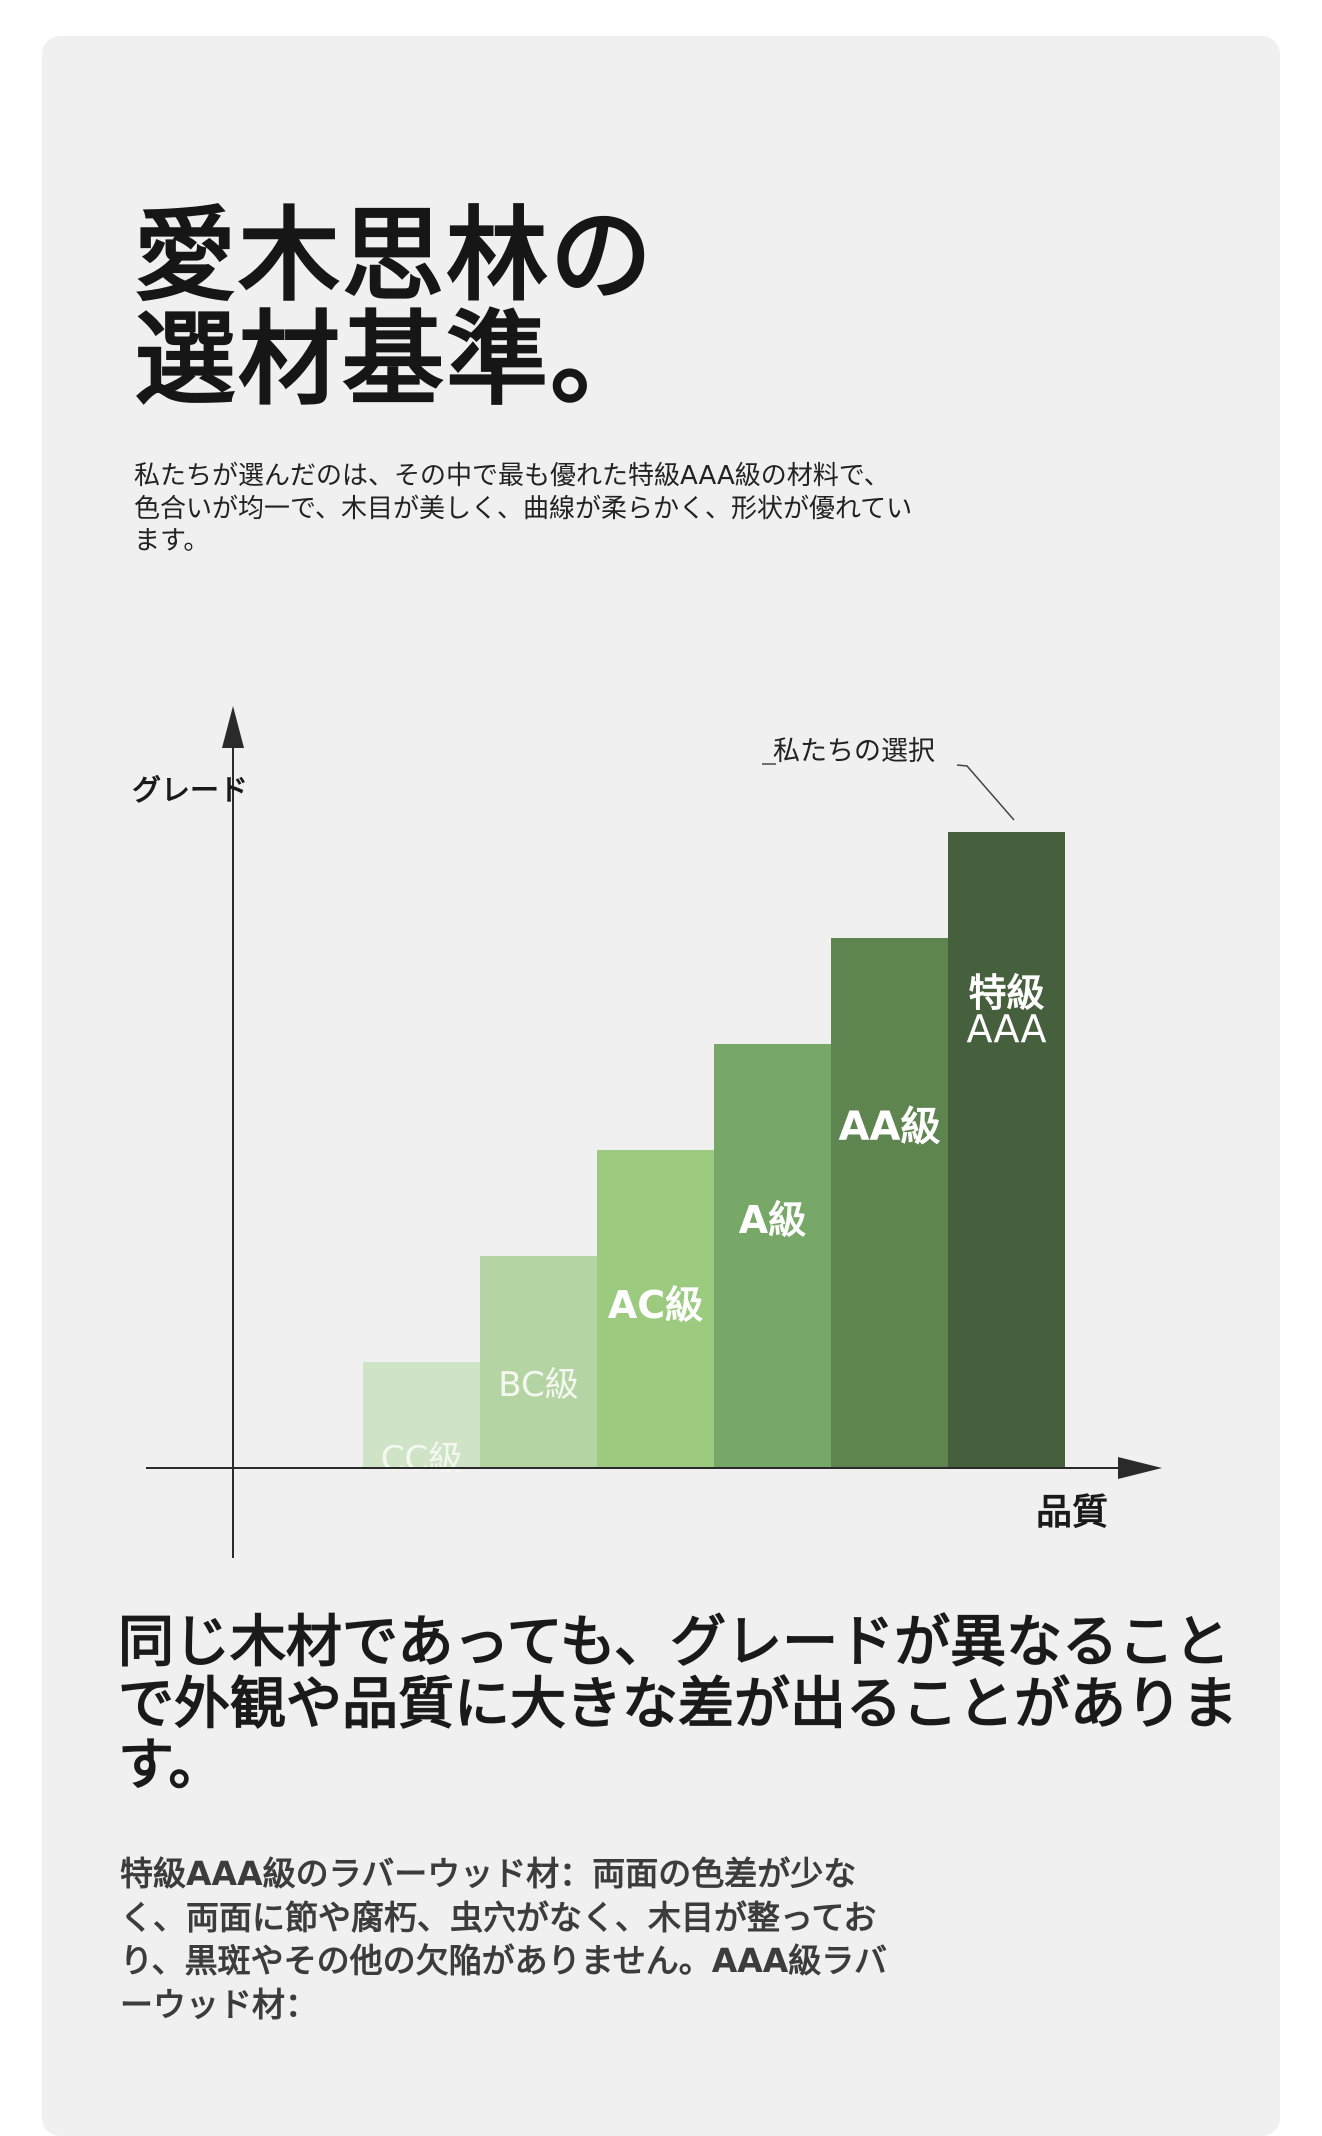 The width and height of the screenshot is (1322, 2136). Describe the element at coordinates (854, 751) in the screenshot. I see `selection-annotation: 私たちの選択` at that location.